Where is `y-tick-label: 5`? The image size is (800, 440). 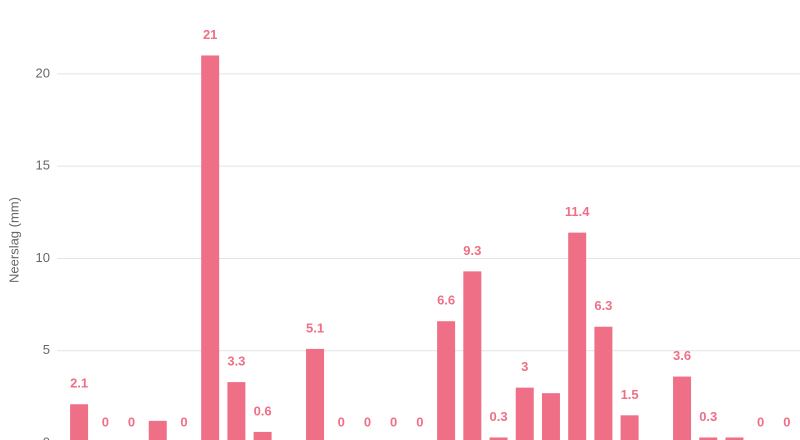 y-tick-label: 5 is located at coordinates (46, 349).